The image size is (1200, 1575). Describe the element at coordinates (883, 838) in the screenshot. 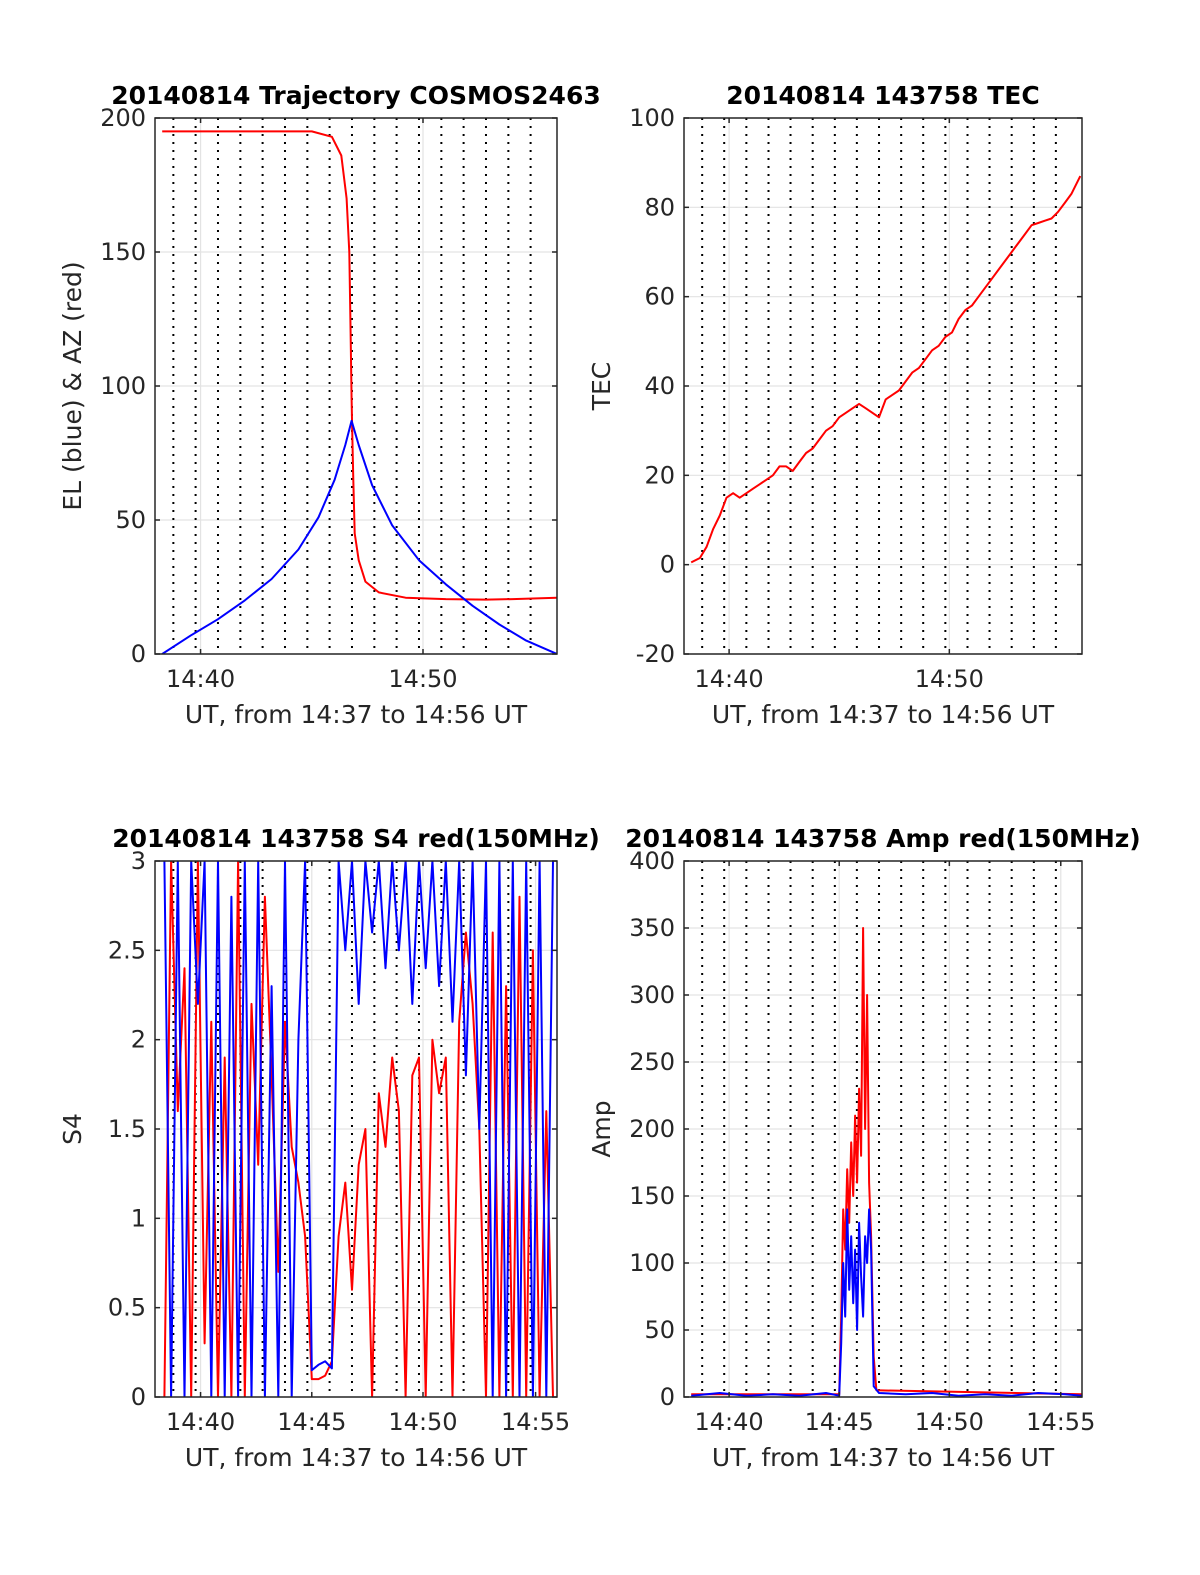

I see `chart-title: 20140814 143758 Amp red(150MHz)` at that location.